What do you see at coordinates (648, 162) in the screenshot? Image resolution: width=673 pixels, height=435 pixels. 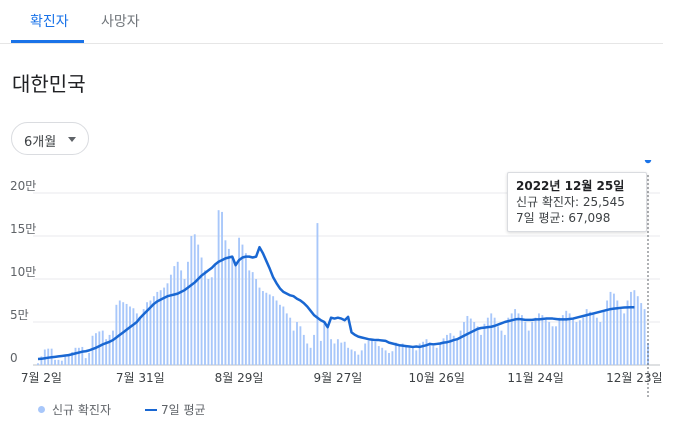 I see `hover-point` at bounding box center [648, 162].